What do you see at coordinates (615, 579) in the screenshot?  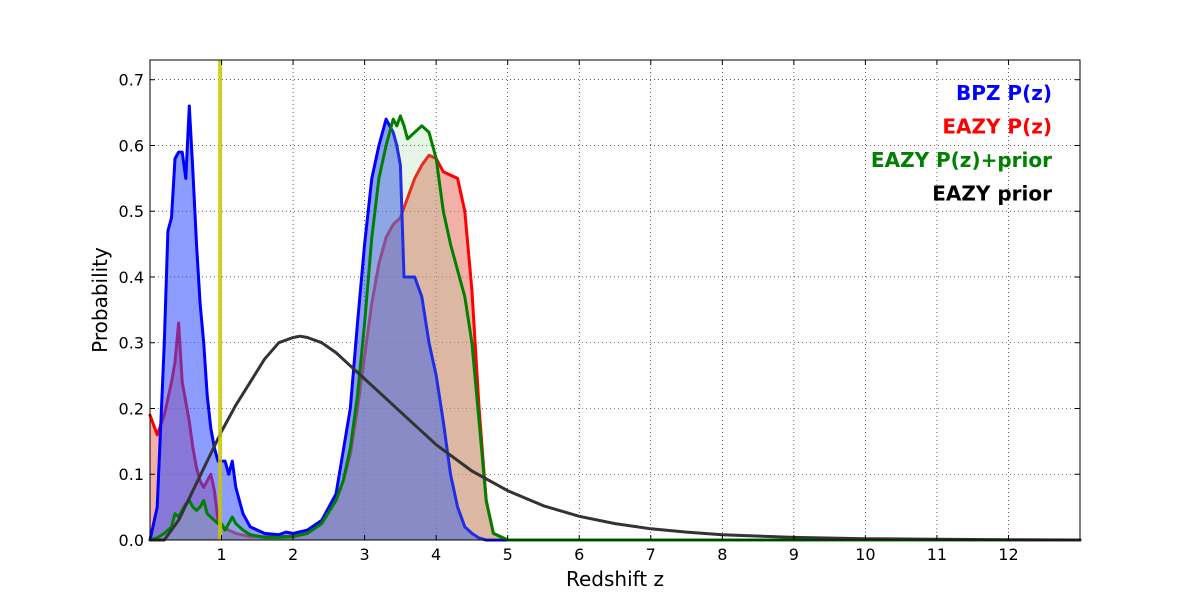 I see `x-axis-title: Redshift z` at bounding box center [615, 579].